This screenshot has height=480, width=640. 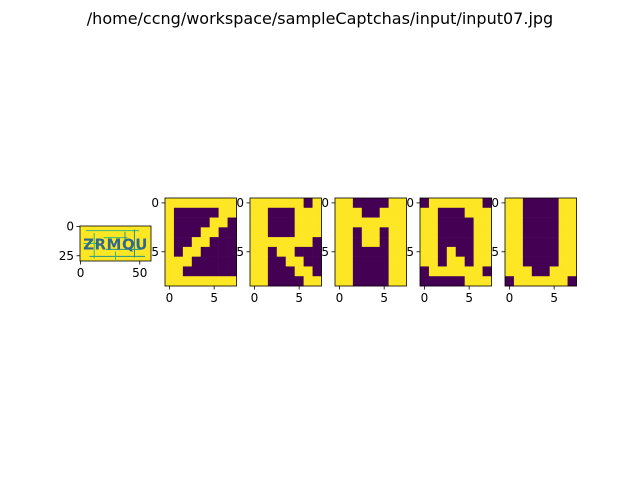 What do you see at coordinates (410, 252) in the screenshot?
I see `y-tick-label-1: 5` at bounding box center [410, 252].